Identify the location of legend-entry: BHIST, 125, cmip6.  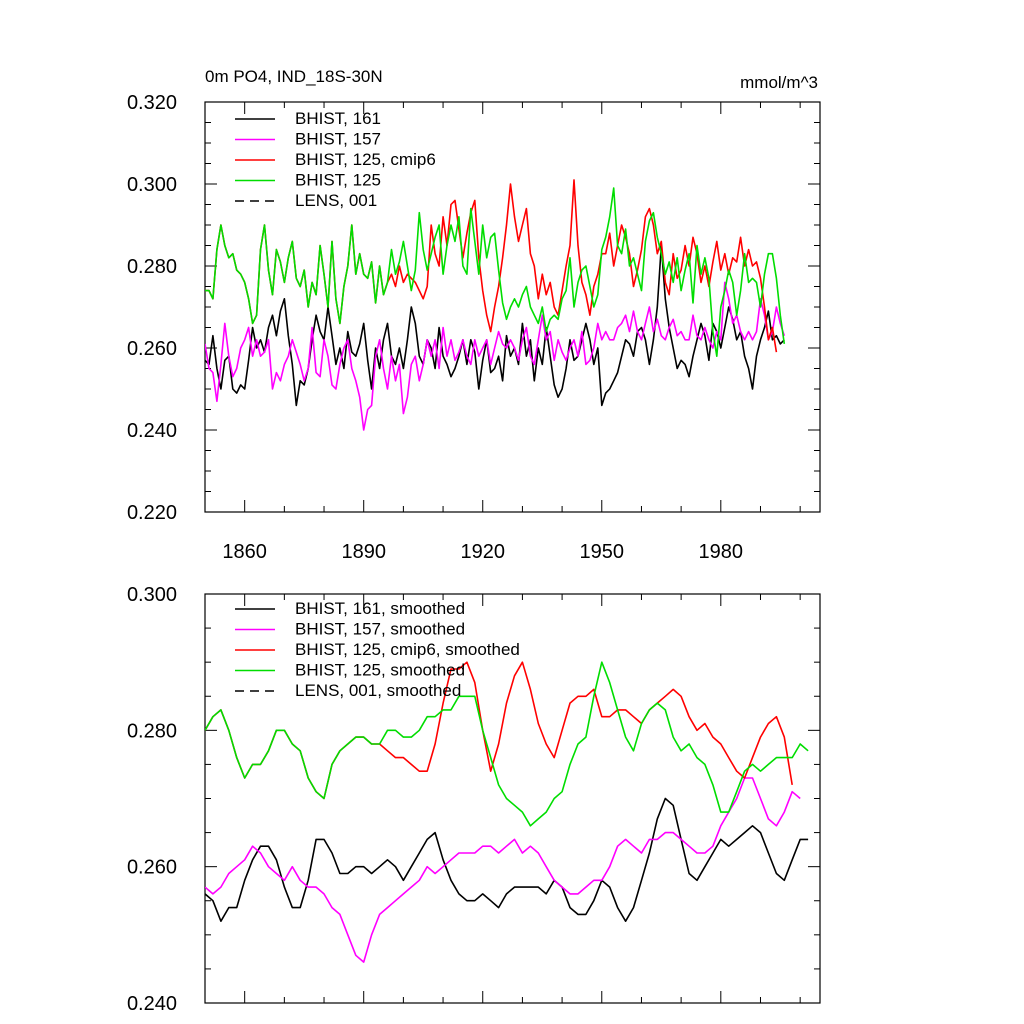
(335, 159).